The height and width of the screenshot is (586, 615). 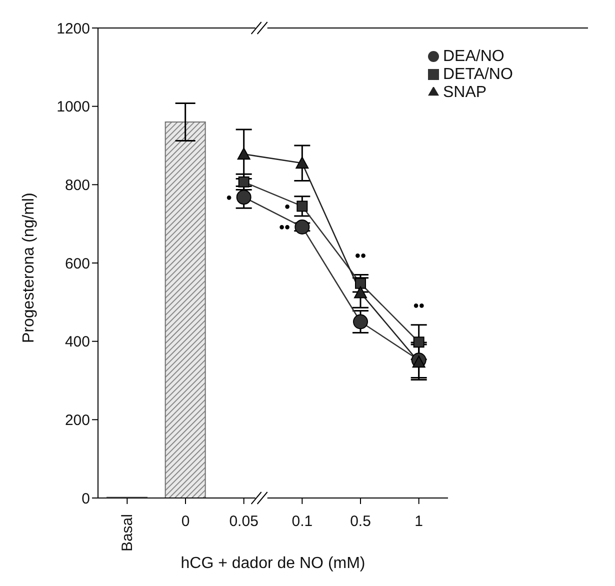 I want to click on legend-label: DEA/NO, so click(x=473, y=56).